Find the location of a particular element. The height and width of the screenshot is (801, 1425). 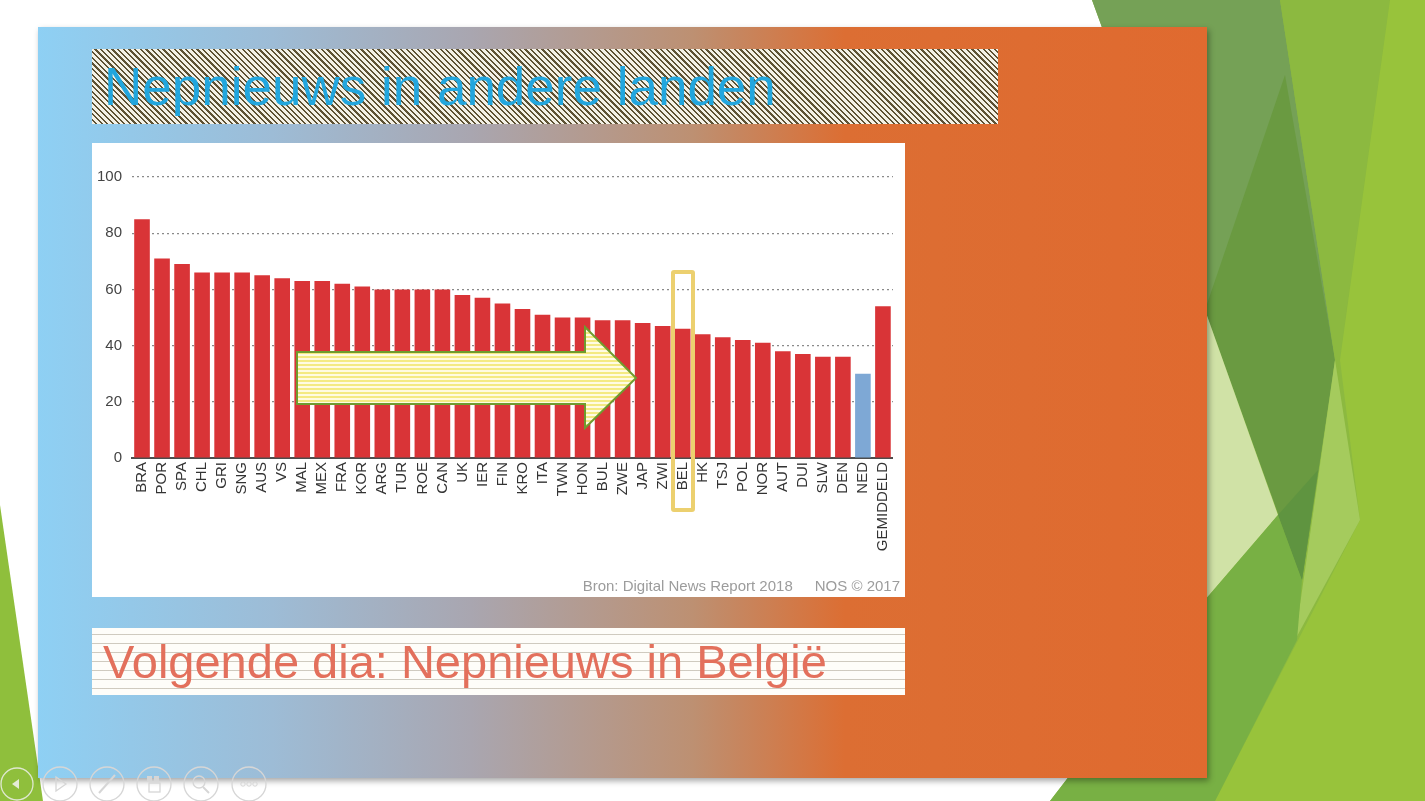

x-tick-label: GRI is located at coordinates (221, 475).